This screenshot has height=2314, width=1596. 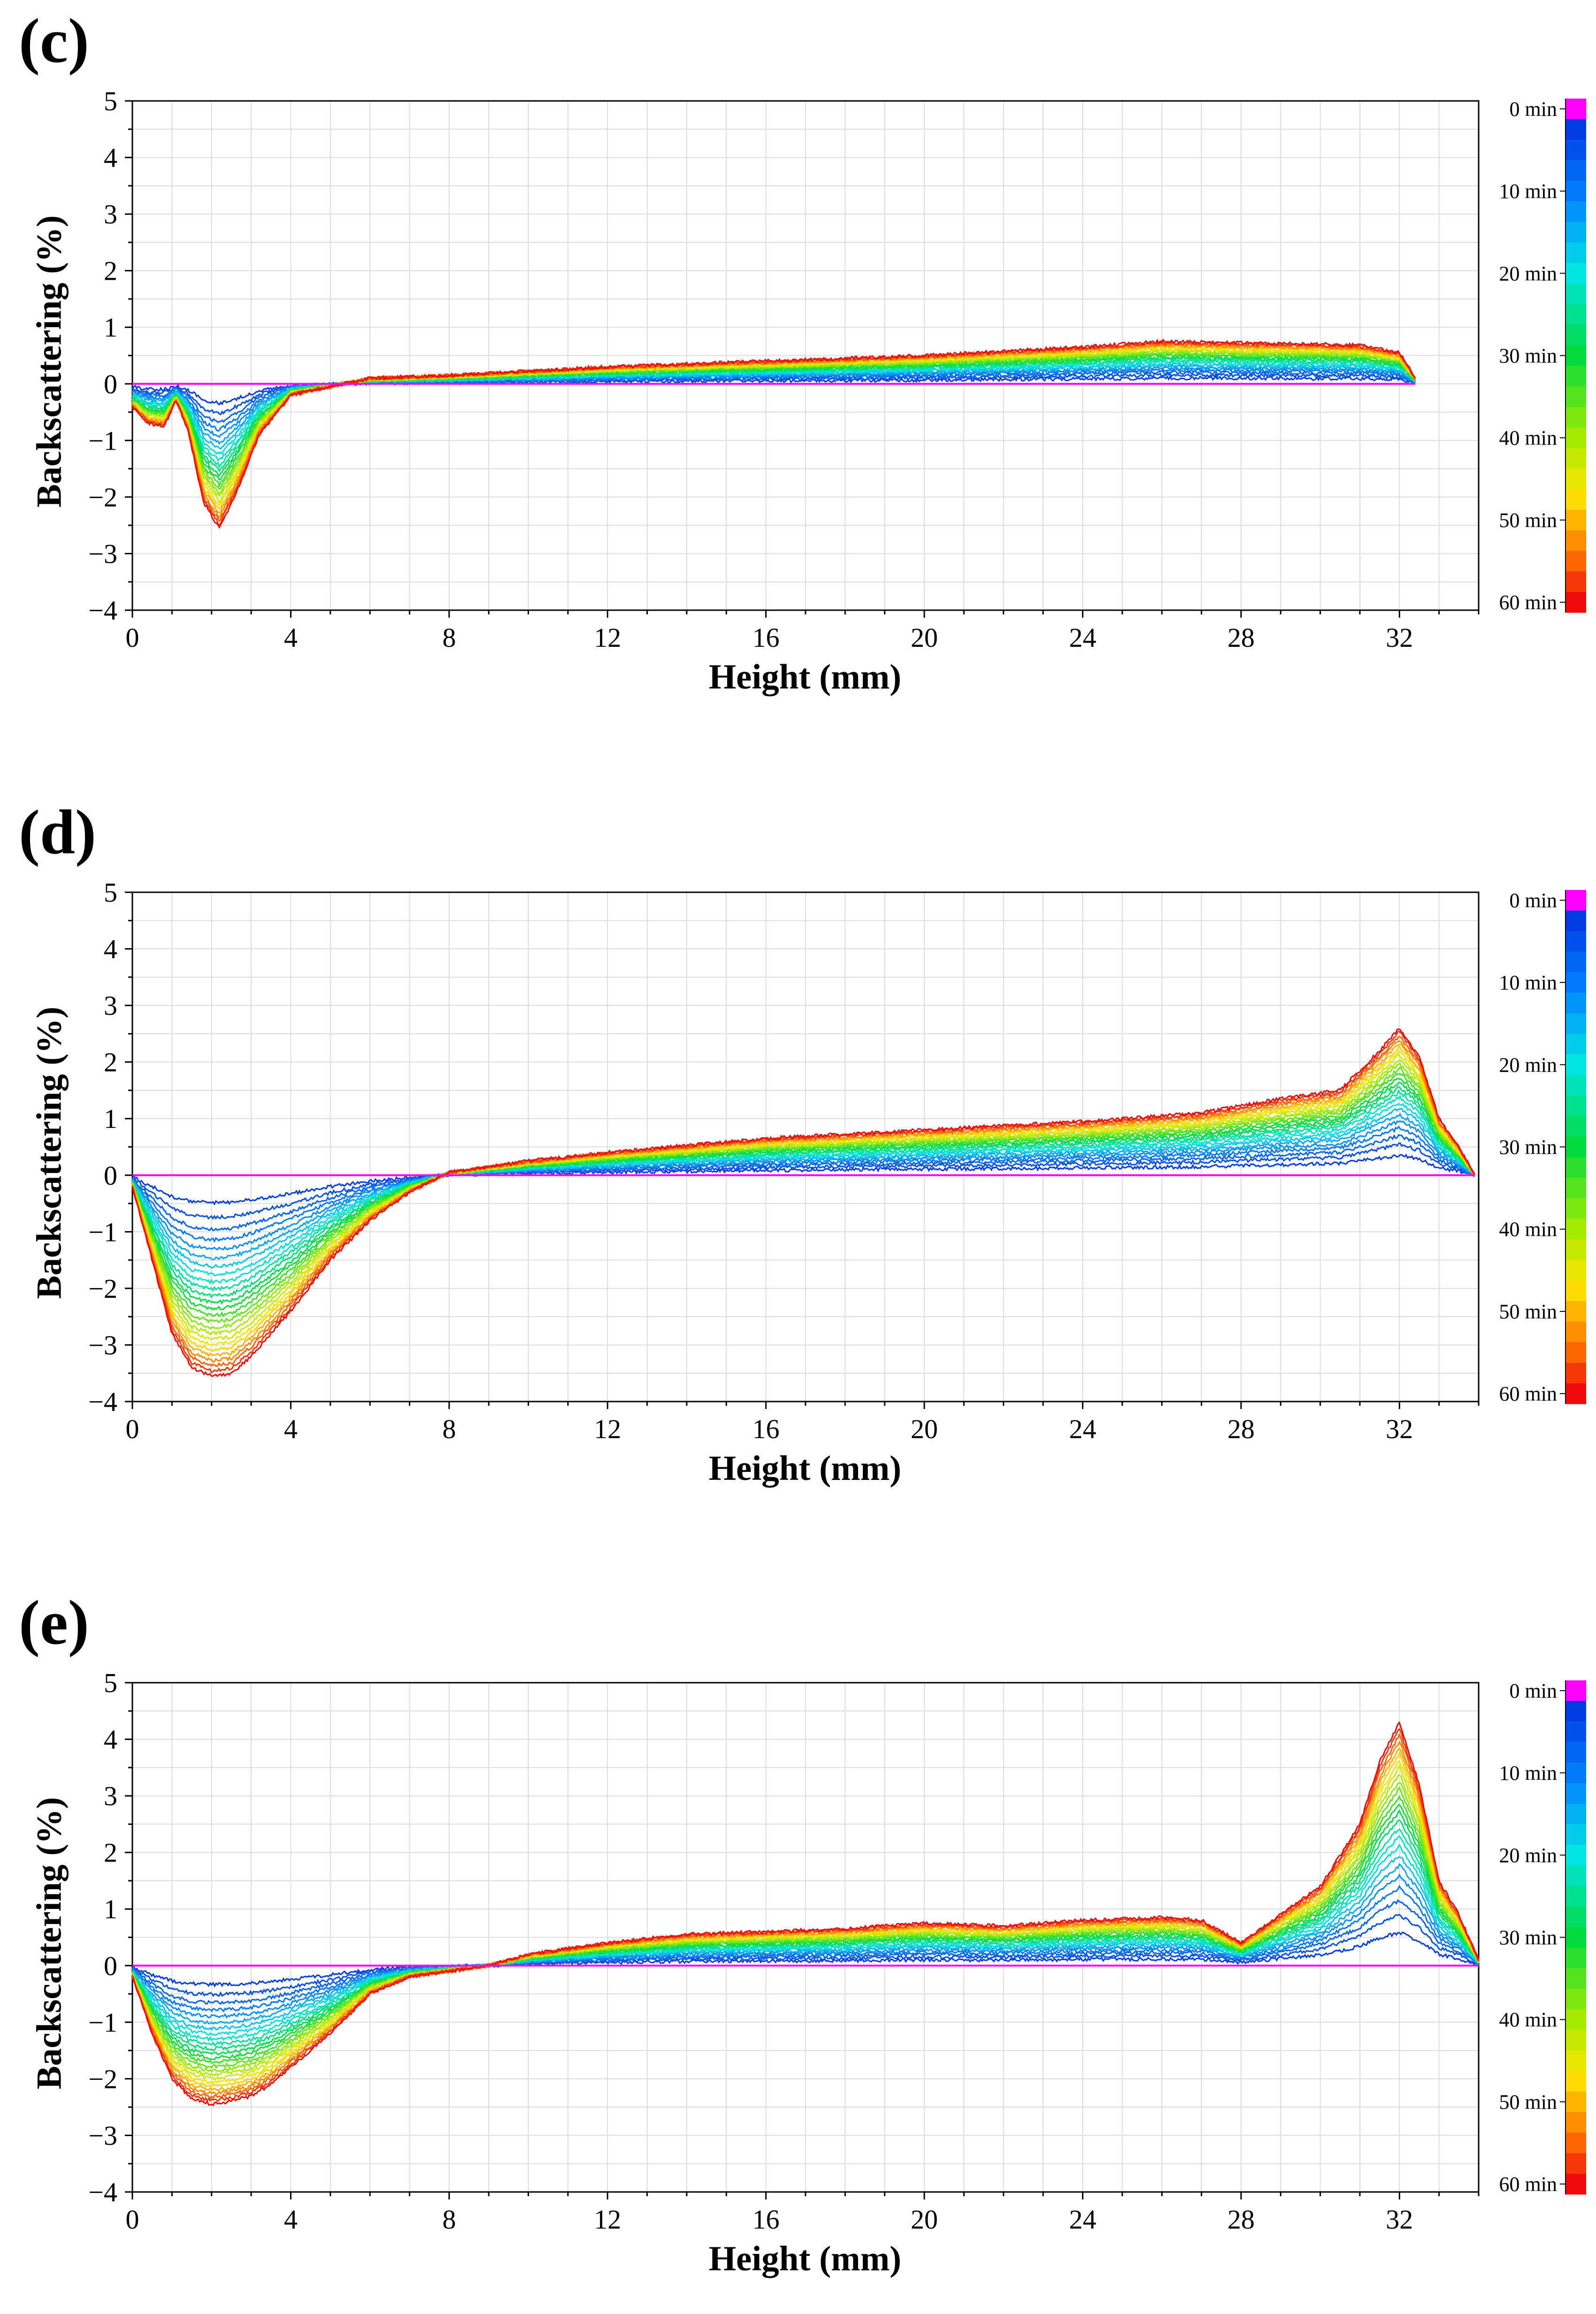 I want to click on colorbar-label: 10 min, so click(x=1528, y=1773).